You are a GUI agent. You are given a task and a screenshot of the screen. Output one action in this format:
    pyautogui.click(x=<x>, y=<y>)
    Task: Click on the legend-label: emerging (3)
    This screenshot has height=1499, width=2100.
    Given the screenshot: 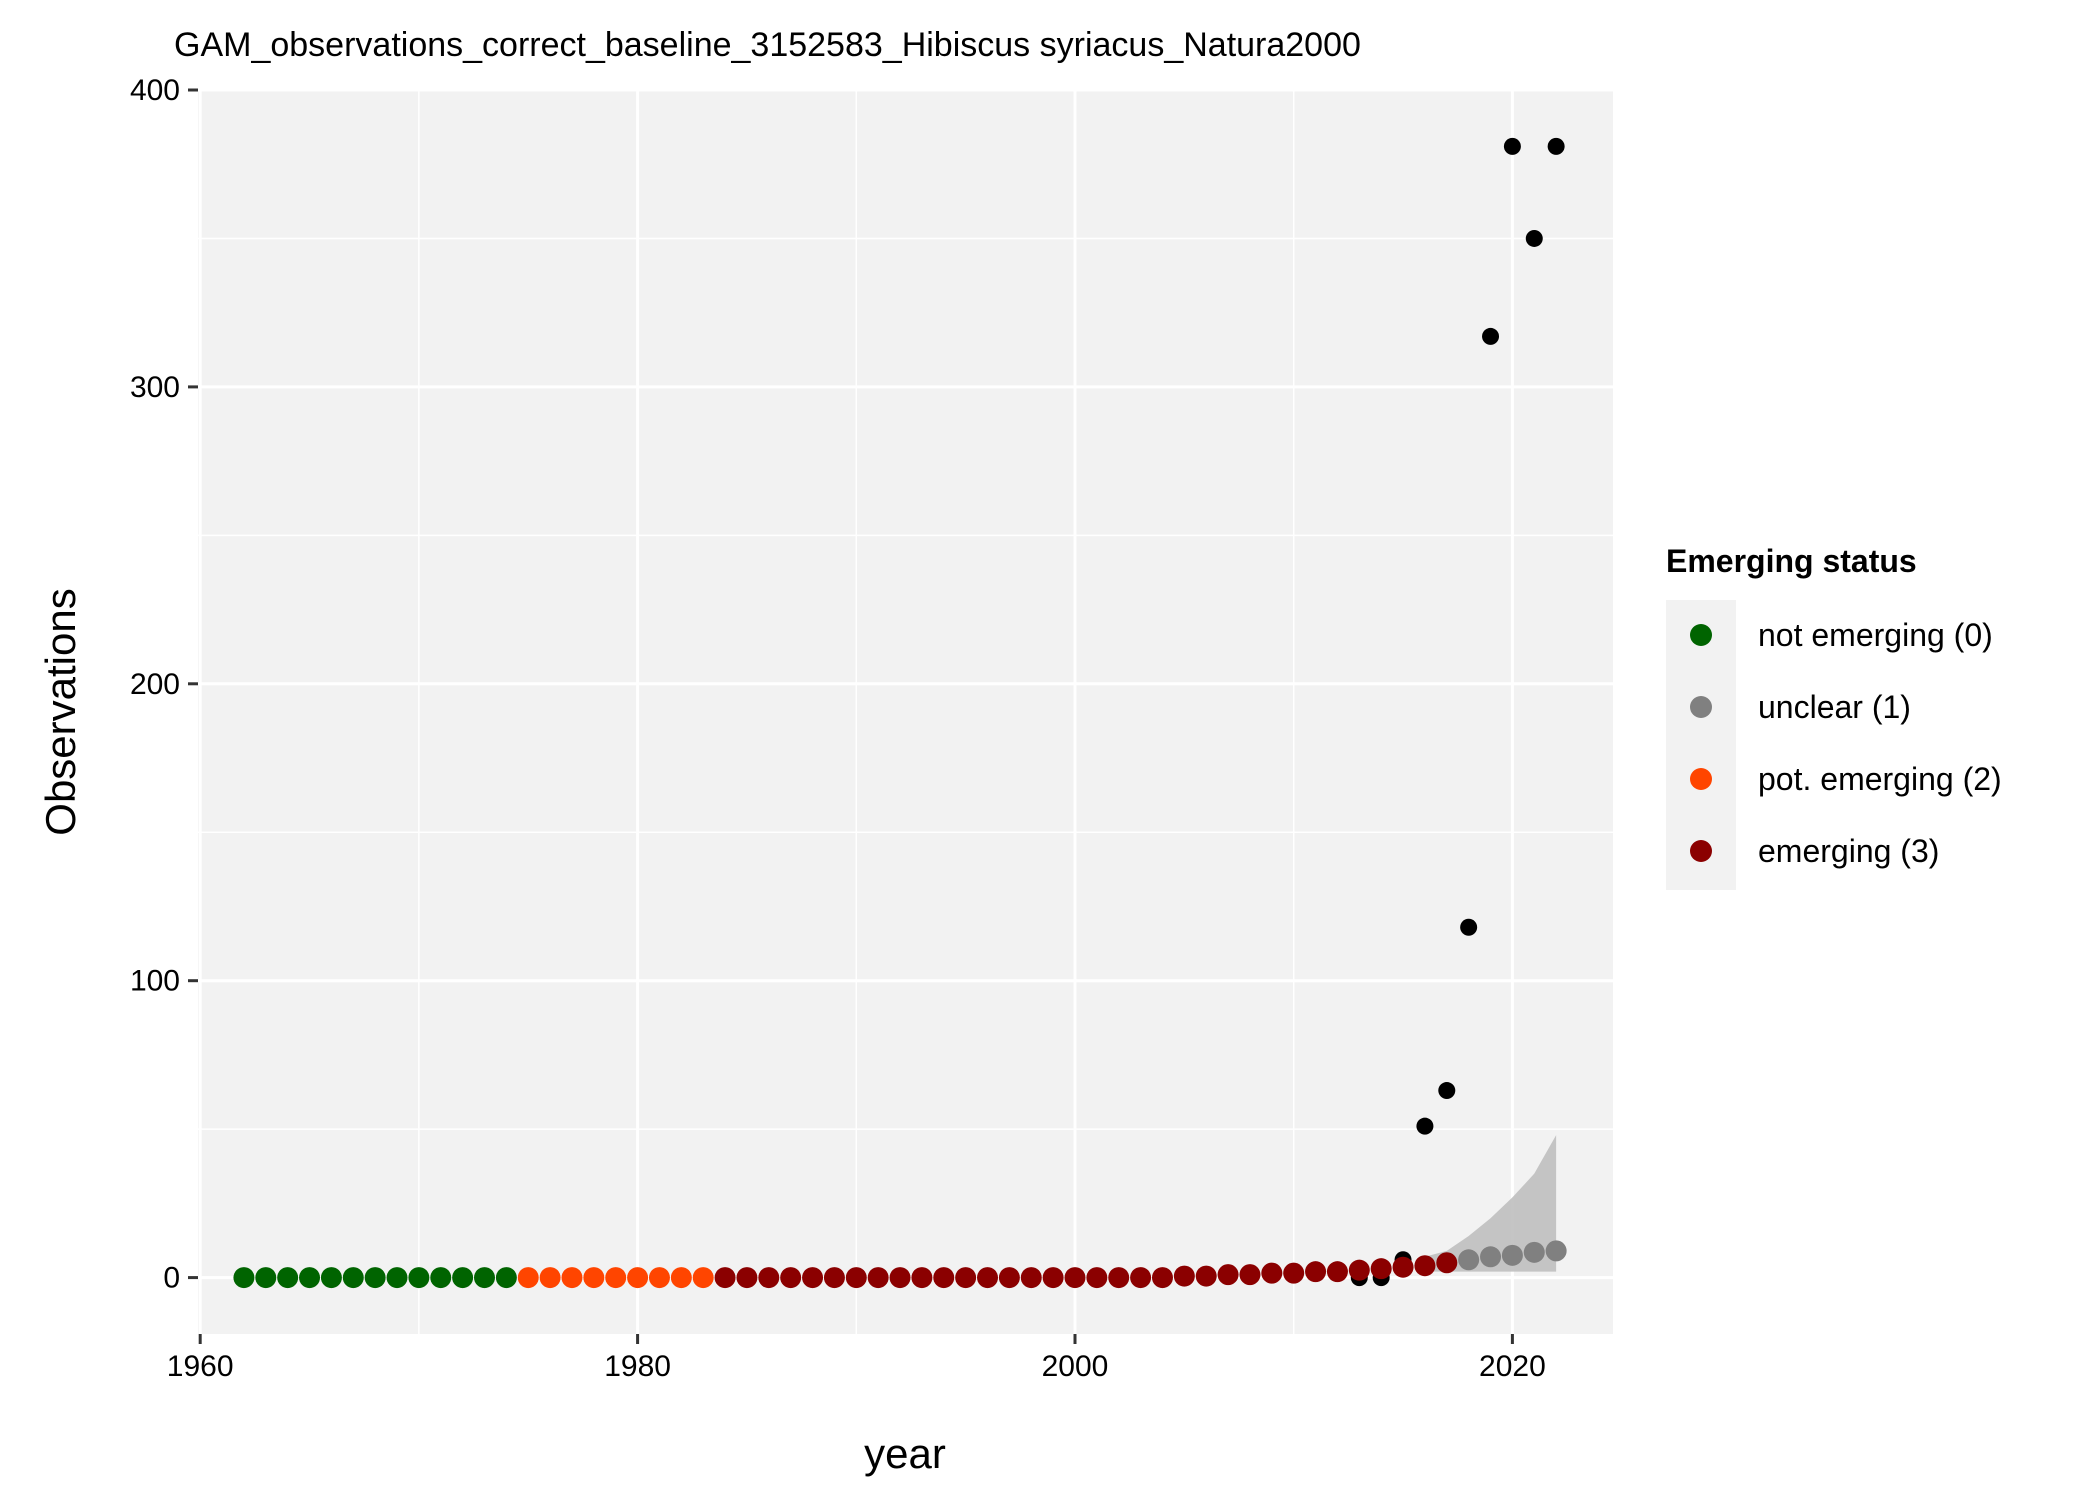 What is the action you would take?
    pyautogui.click(x=1848, y=851)
    